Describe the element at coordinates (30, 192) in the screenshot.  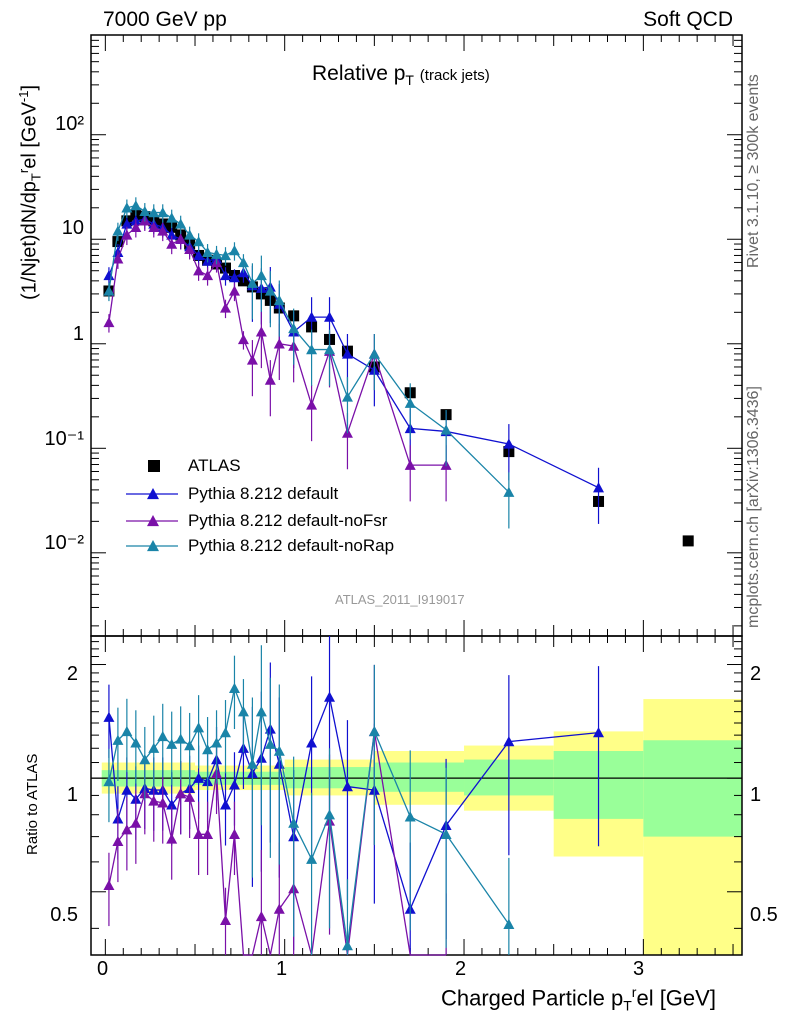
I see `y-axis-title: (1/Njet)dN/dpTrel [GeV-1]` at that location.